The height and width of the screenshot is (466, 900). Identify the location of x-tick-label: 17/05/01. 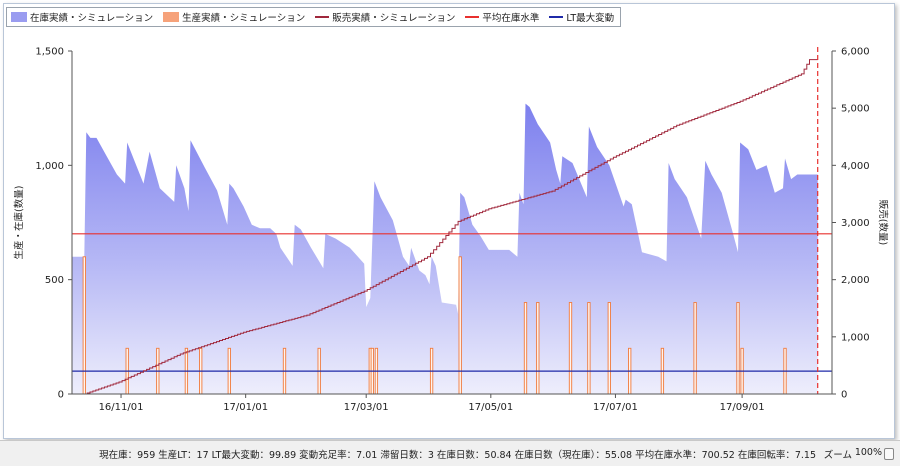
(490, 407).